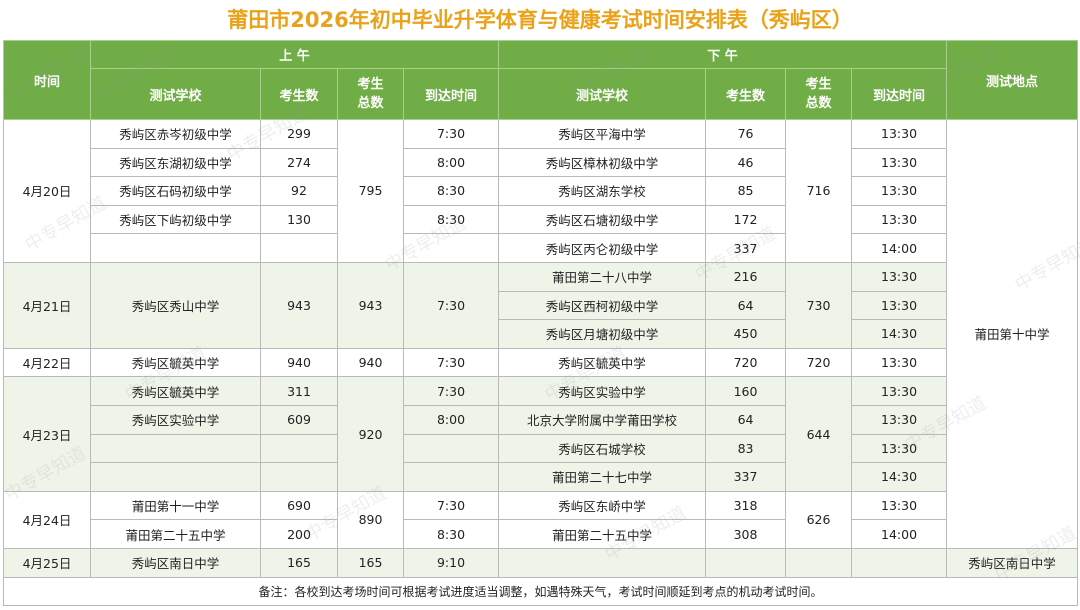 Image resolution: width=1080 pixels, height=610 pixels. What do you see at coordinates (602, 219) in the screenshot?
I see `pm-school-cell: 秀屿区石塘初级中学` at bounding box center [602, 219].